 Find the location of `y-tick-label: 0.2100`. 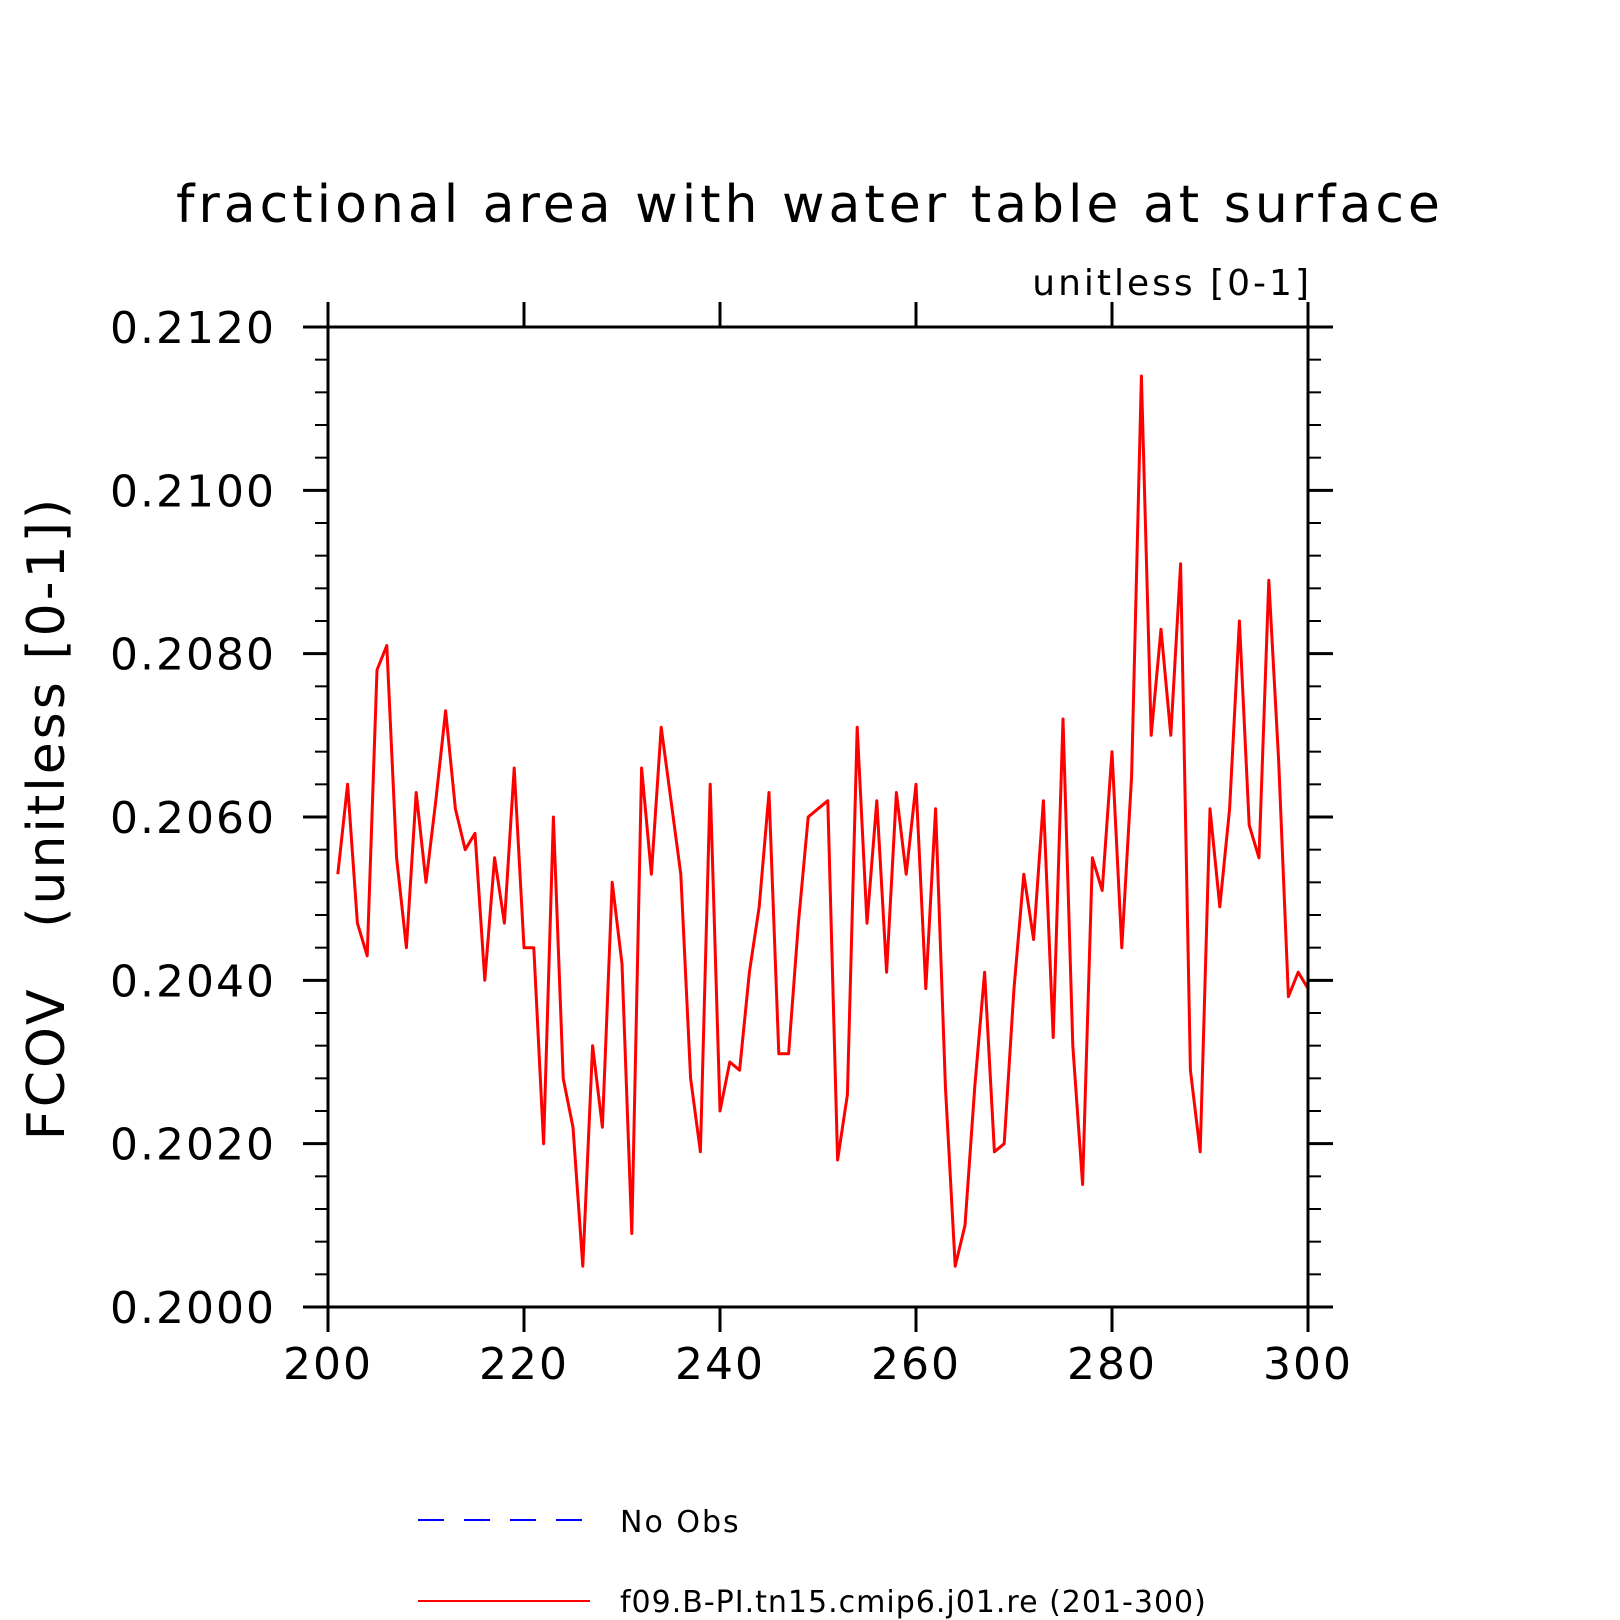

y-tick-label: 0.2100 is located at coordinates (193, 491).